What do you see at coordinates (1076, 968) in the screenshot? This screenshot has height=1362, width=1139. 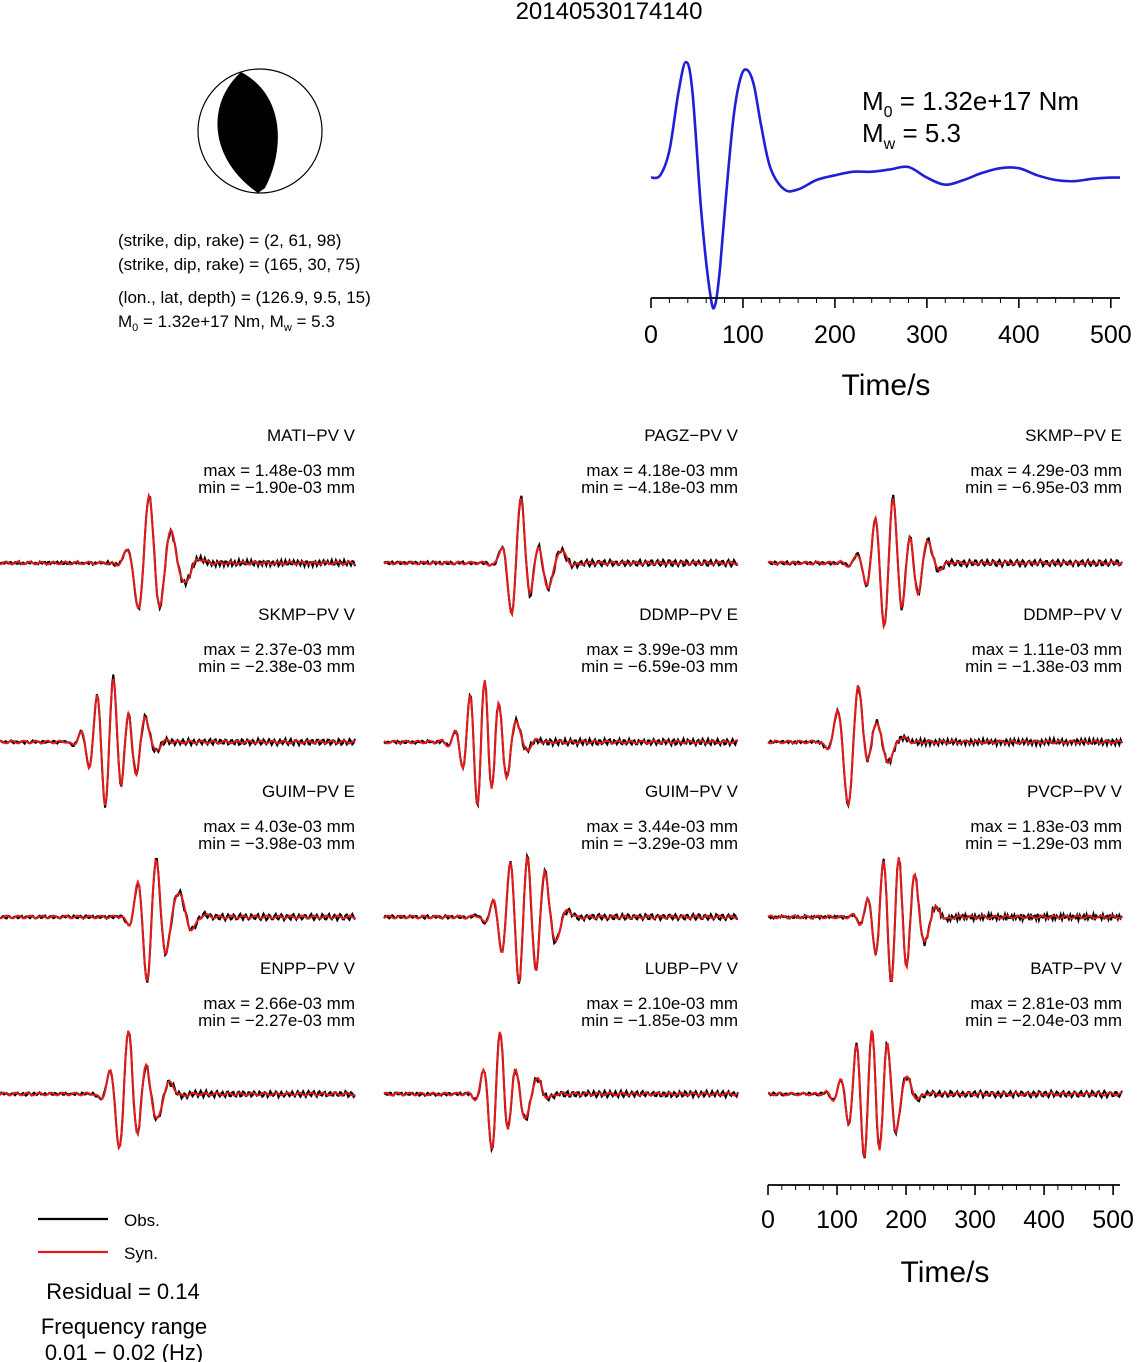 I see `station-name: BATP−PV V` at bounding box center [1076, 968].